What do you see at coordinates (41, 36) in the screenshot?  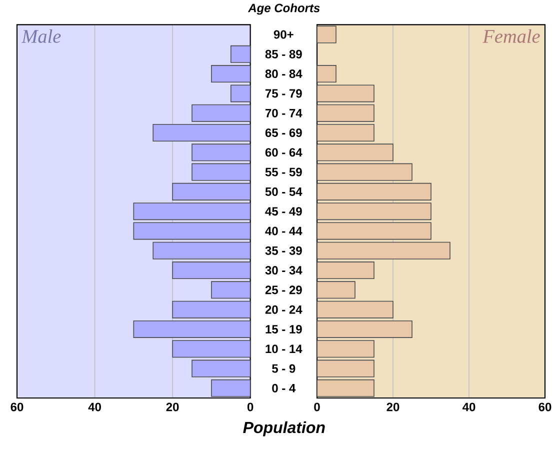 I see `text: Male` at bounding box center [41, 36].